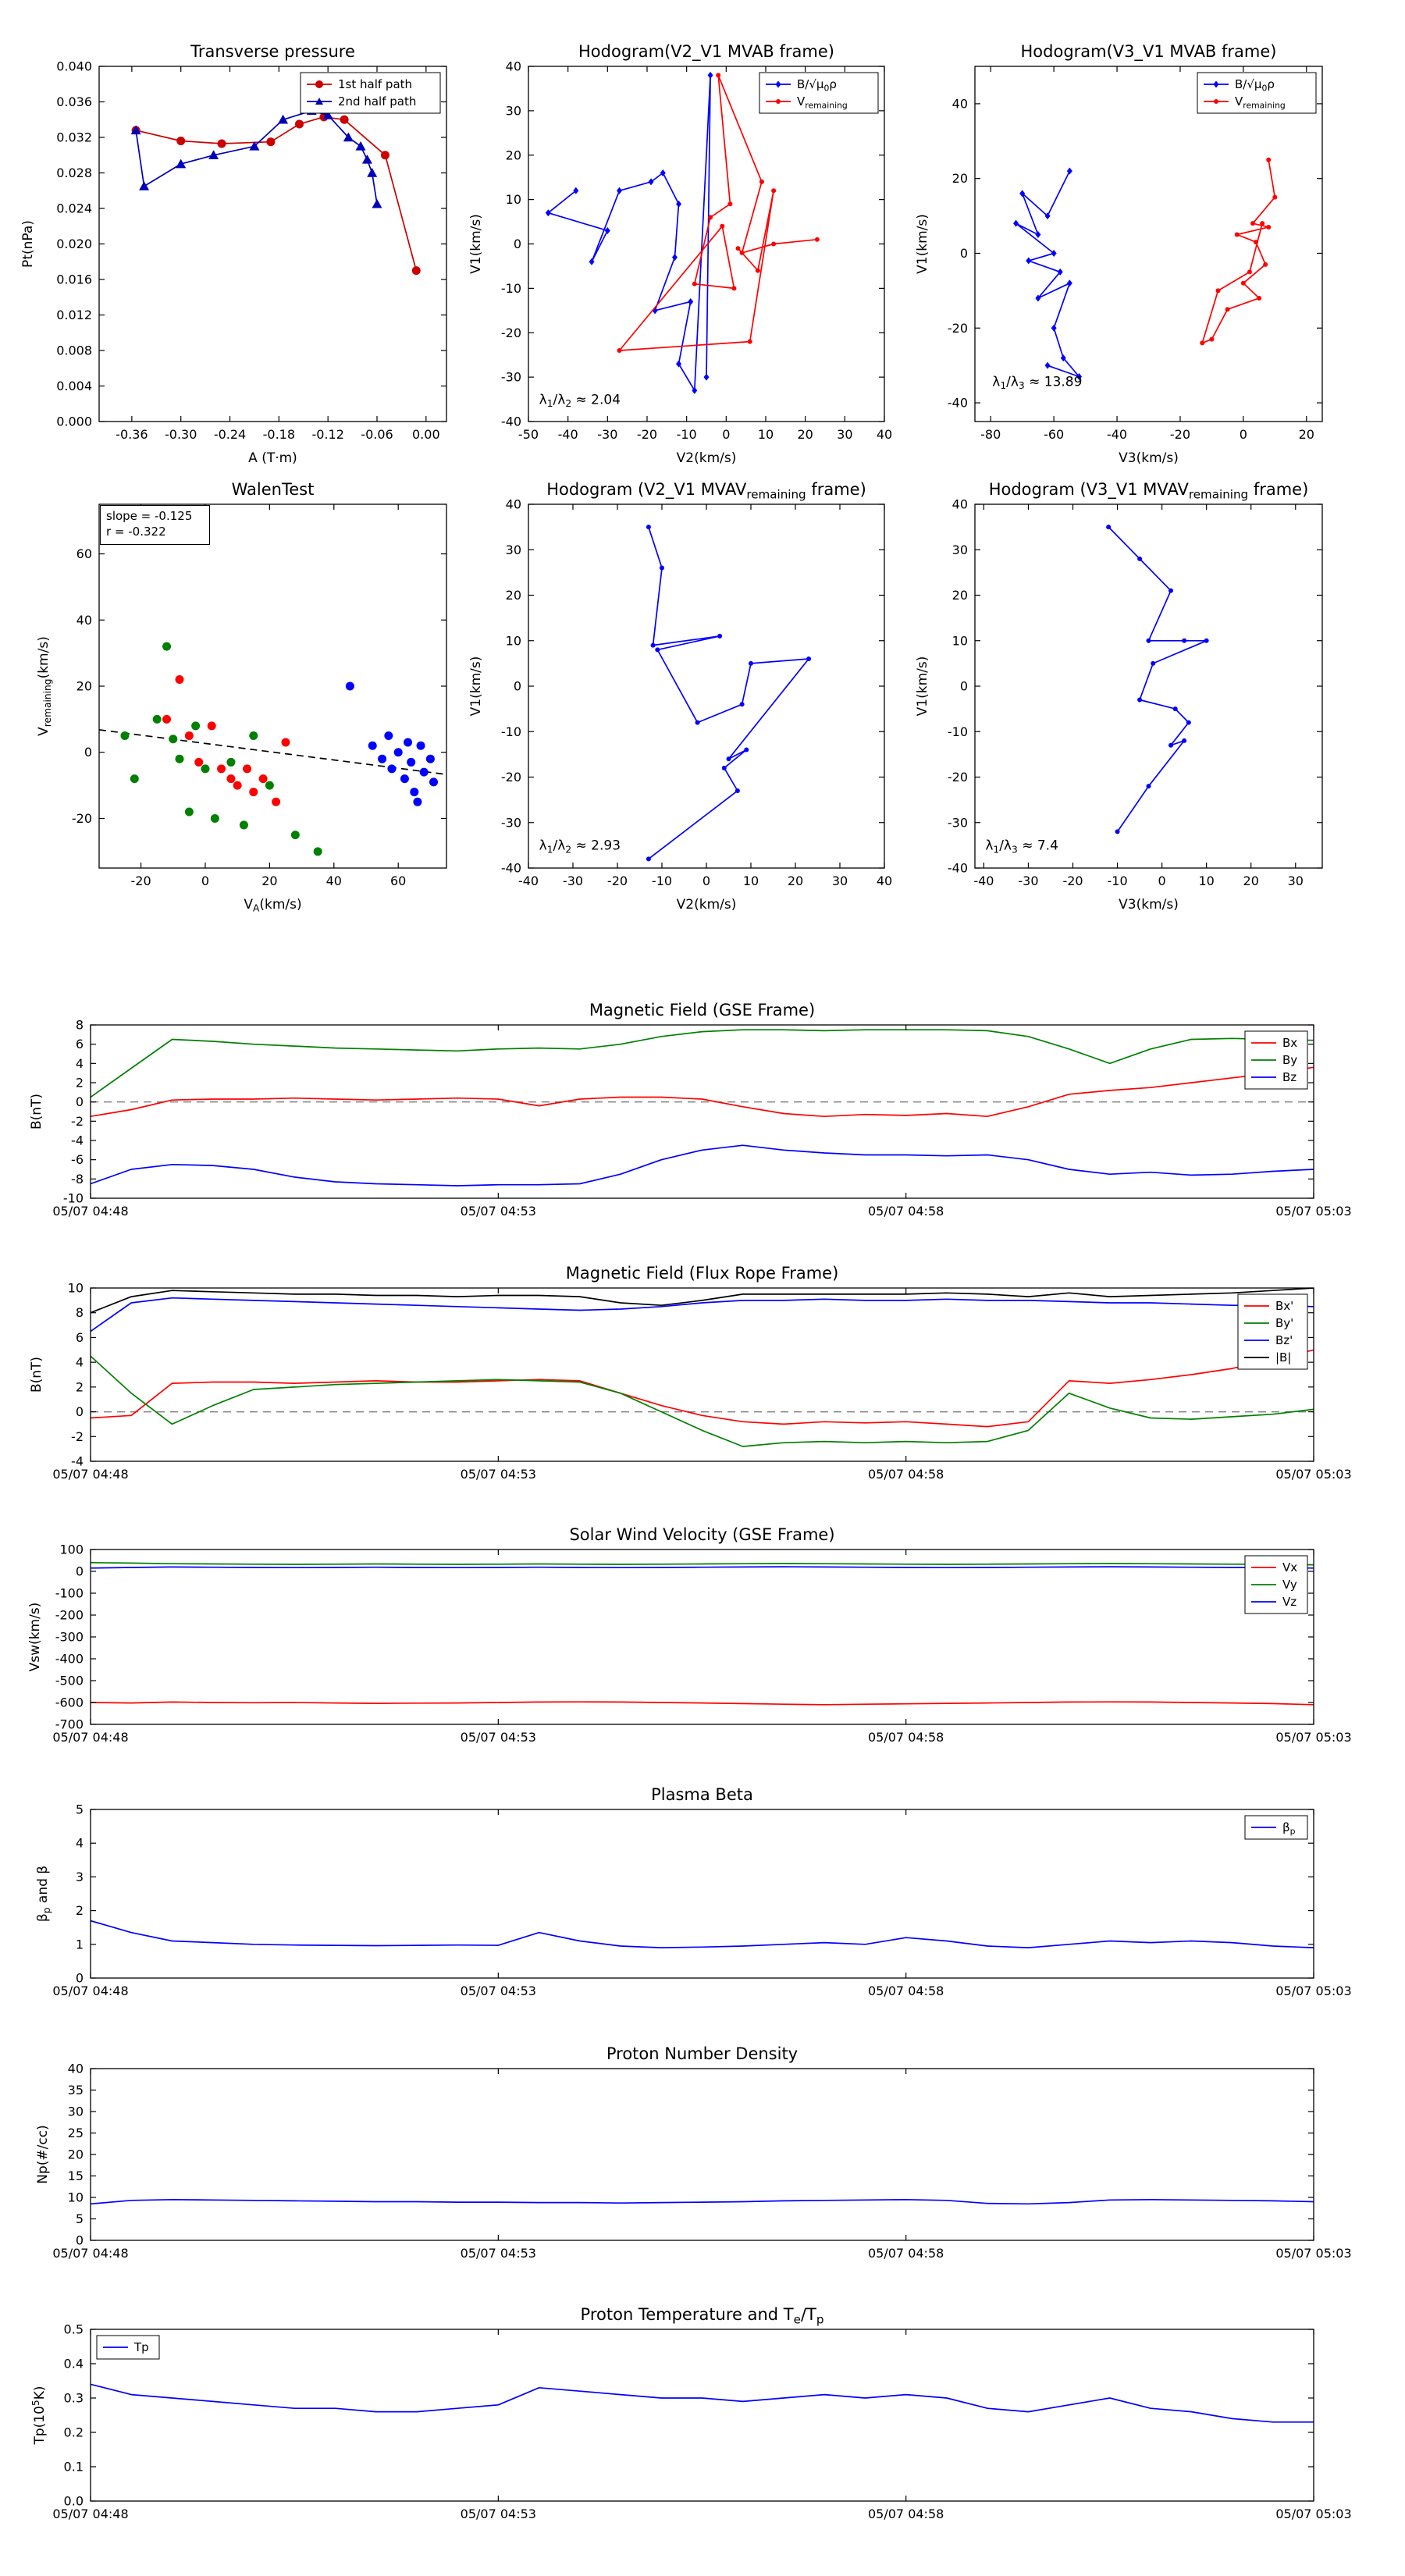 Image resolution: width=1405 pixels, height=2576 pixels. Describe the element at coordinates (74, 315) in the screenshot. I see `svg-text: 0.012` at that location.